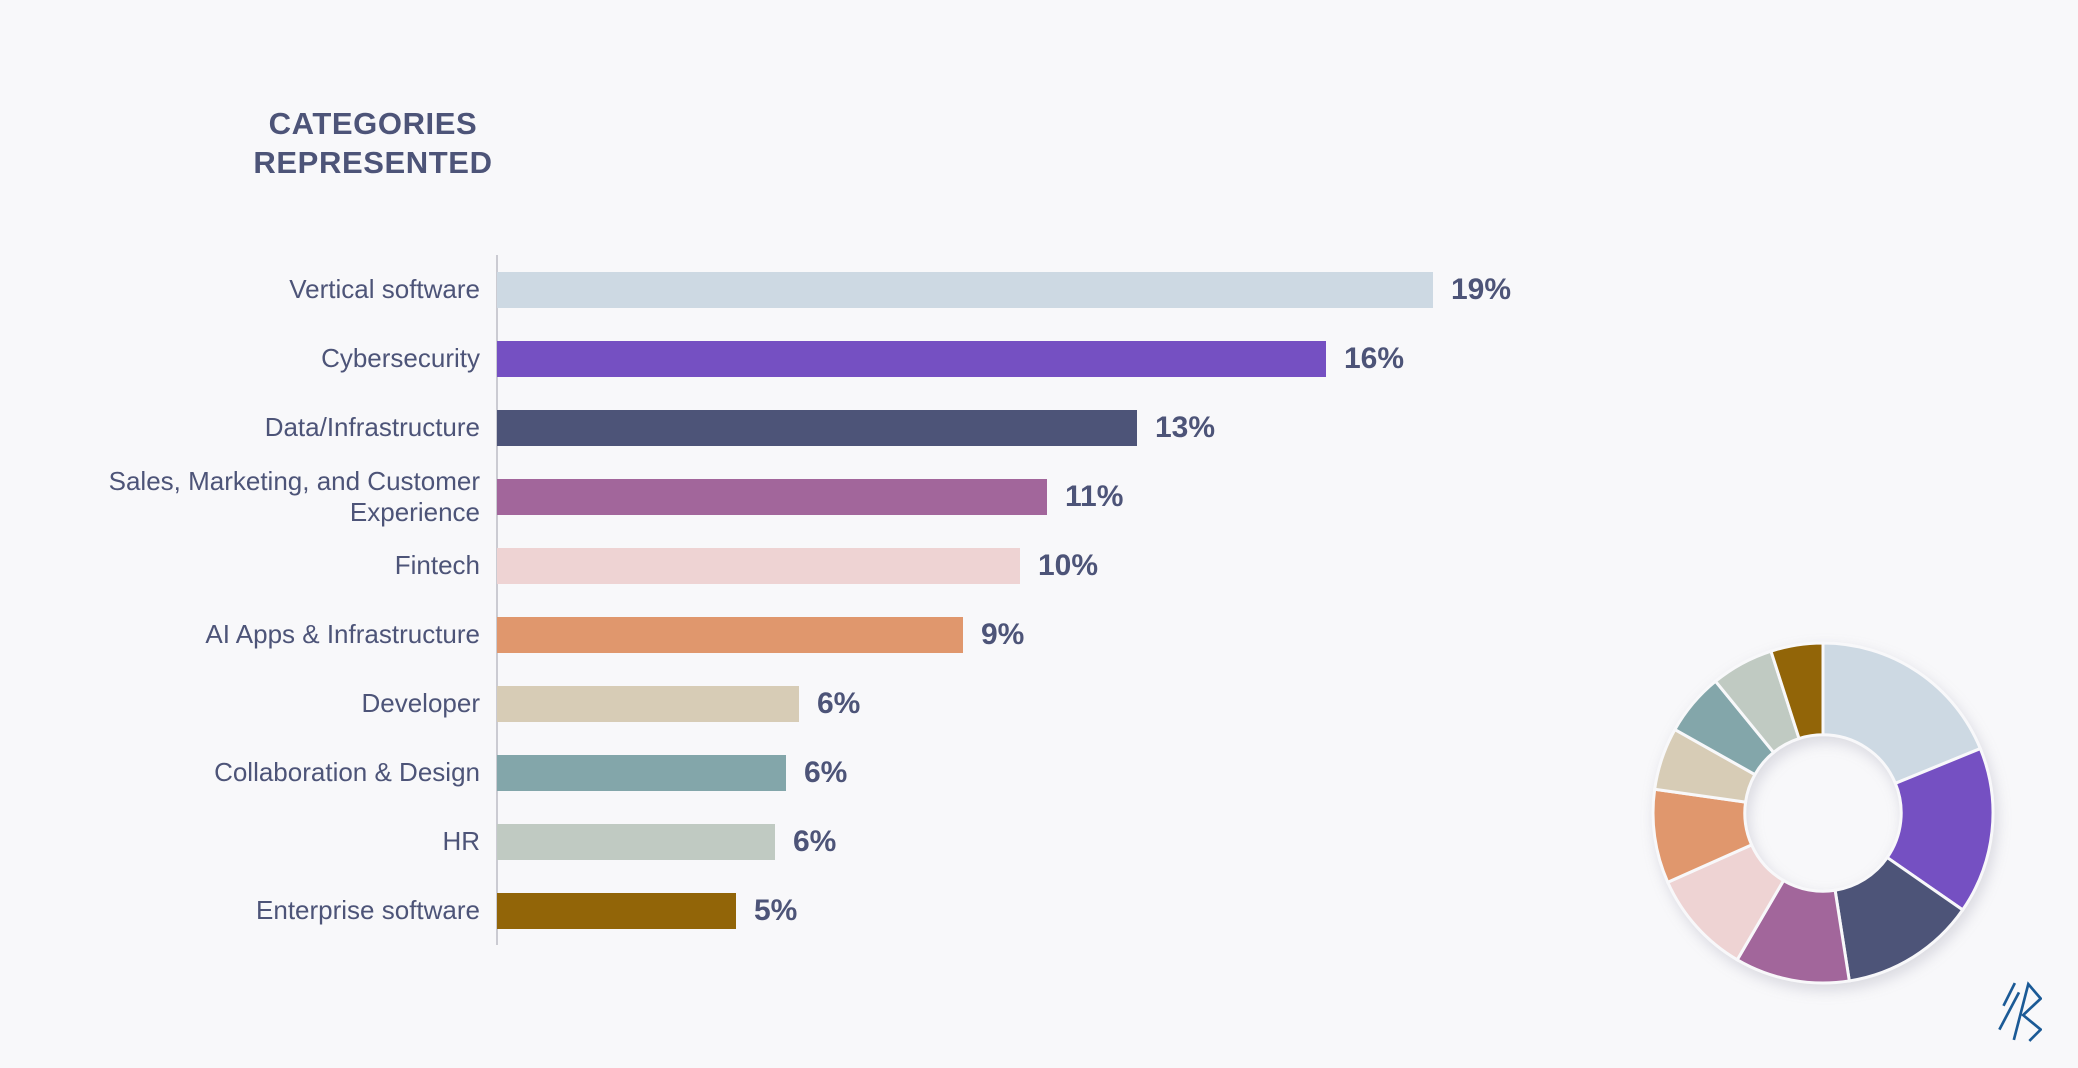  I want to click on bar-track: 11%, so click(1073, 496).